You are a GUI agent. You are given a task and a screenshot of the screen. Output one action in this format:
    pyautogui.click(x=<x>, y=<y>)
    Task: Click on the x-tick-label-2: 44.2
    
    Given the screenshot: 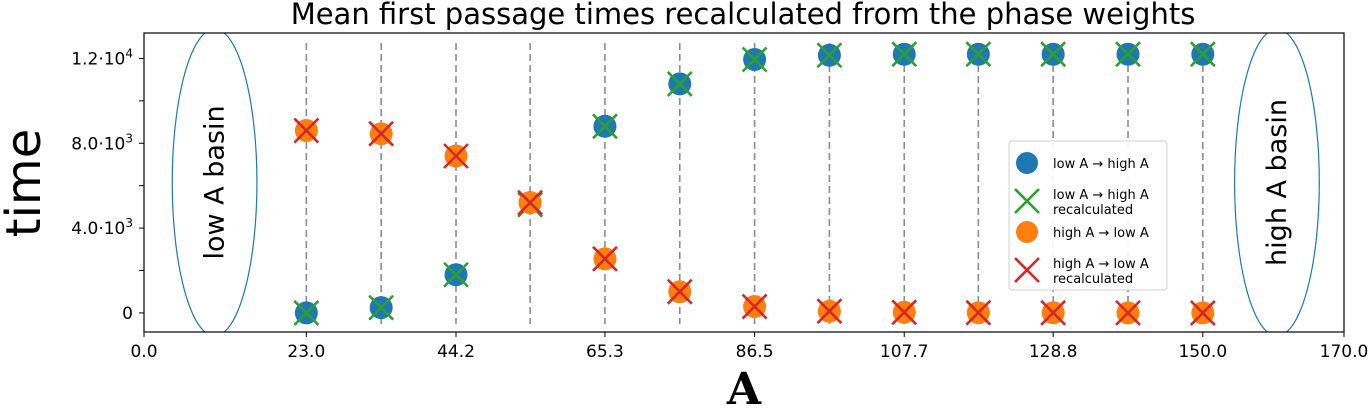 What is the action you would take?
    pyautogui.click(x=456, y=352)
    